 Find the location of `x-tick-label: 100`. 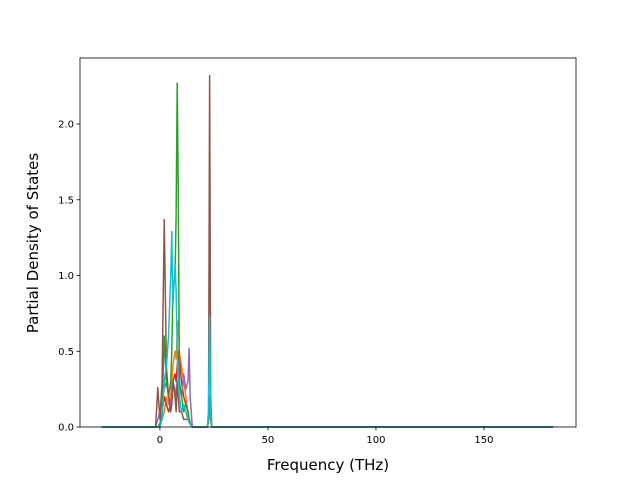

x-tick-label: 100 is located at coordinates (375, 440).